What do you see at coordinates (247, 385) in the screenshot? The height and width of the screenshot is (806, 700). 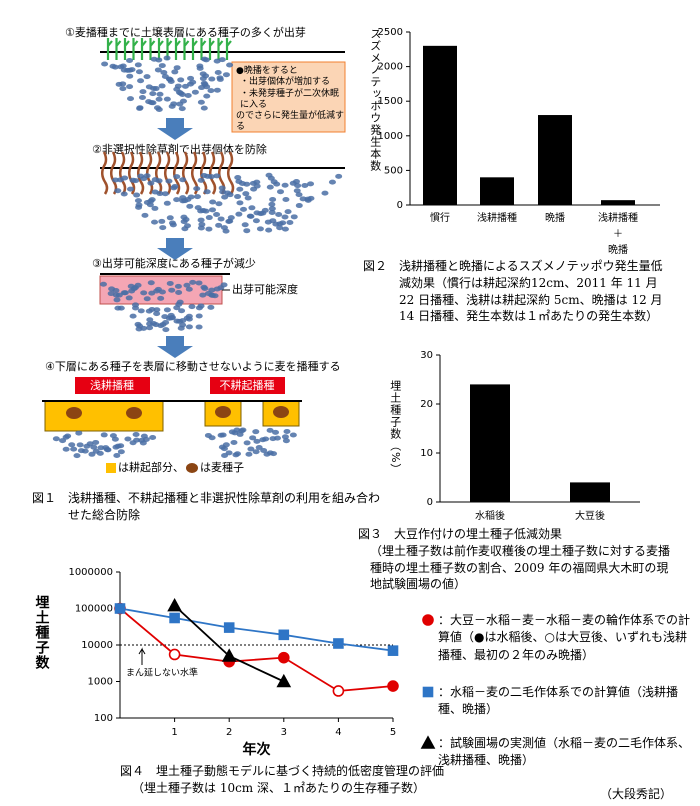 I see `method-box` at bounding box center [247, 385].